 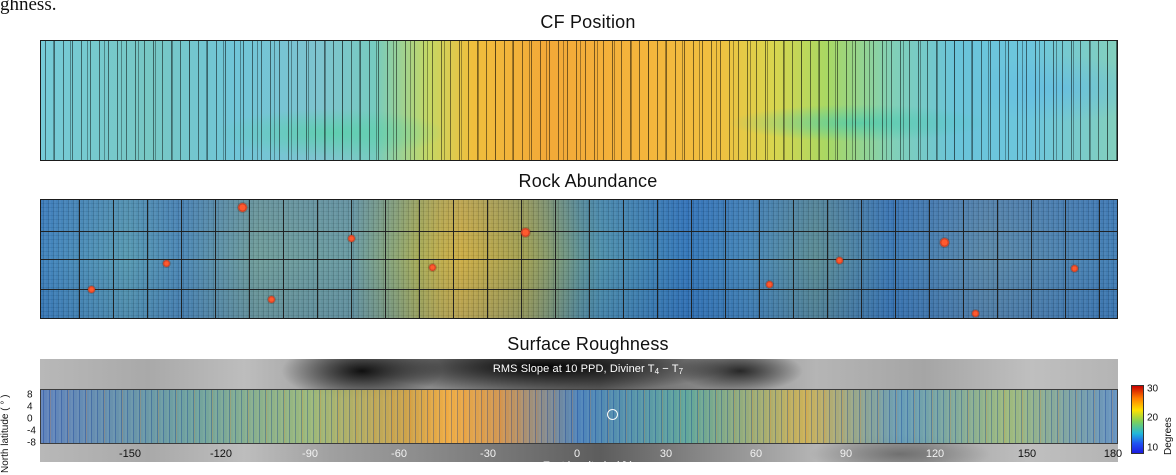 What do you see at coordinates (28, 7) in the screenshot?
I see `intro-fragment-text: ghness.` at bounding box center [28, 7].